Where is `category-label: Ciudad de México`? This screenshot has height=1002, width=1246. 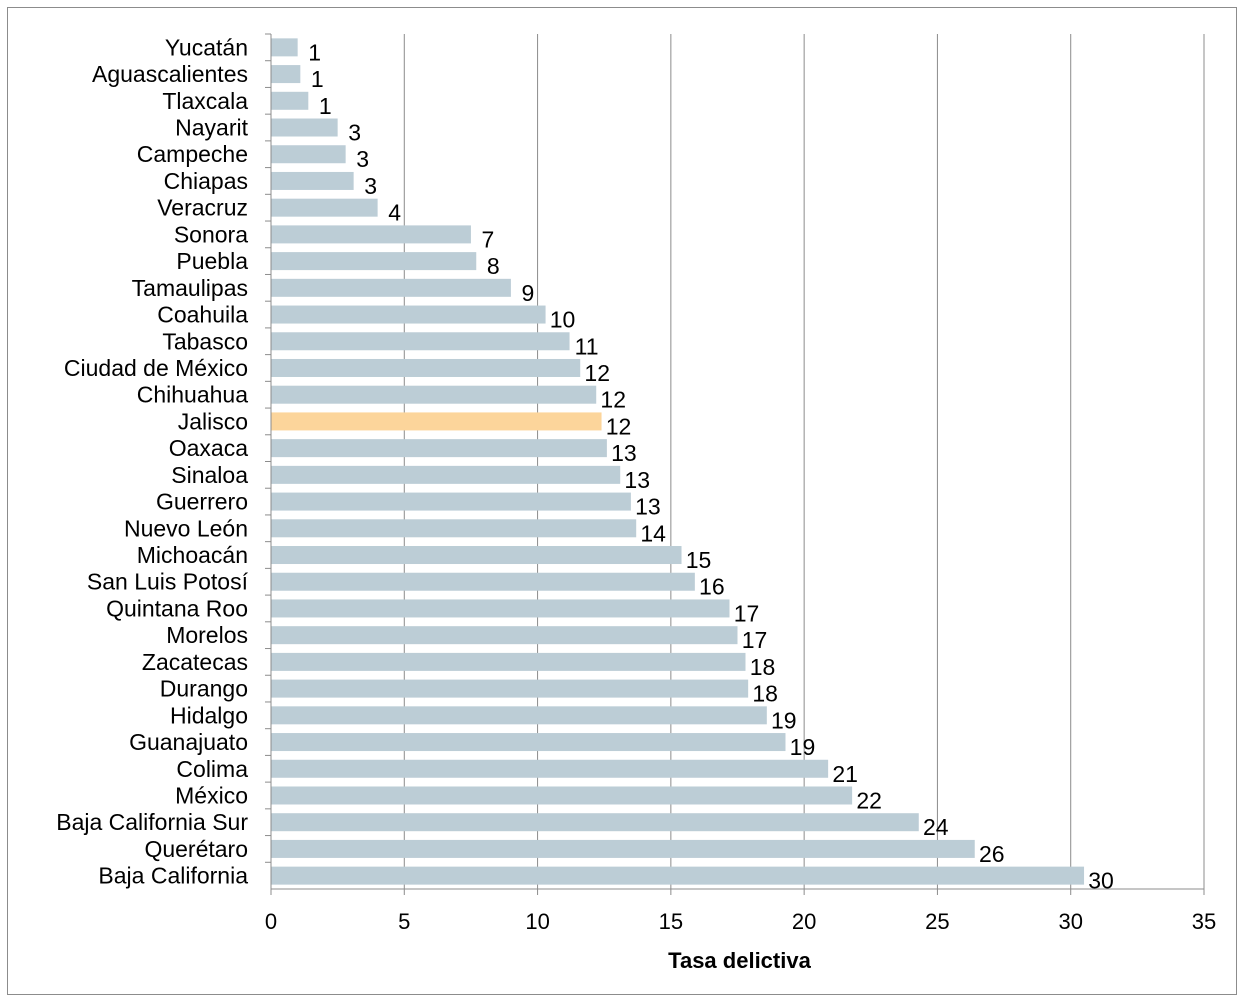 category-label: Ciudad de México is located at coordinates (156, 368).